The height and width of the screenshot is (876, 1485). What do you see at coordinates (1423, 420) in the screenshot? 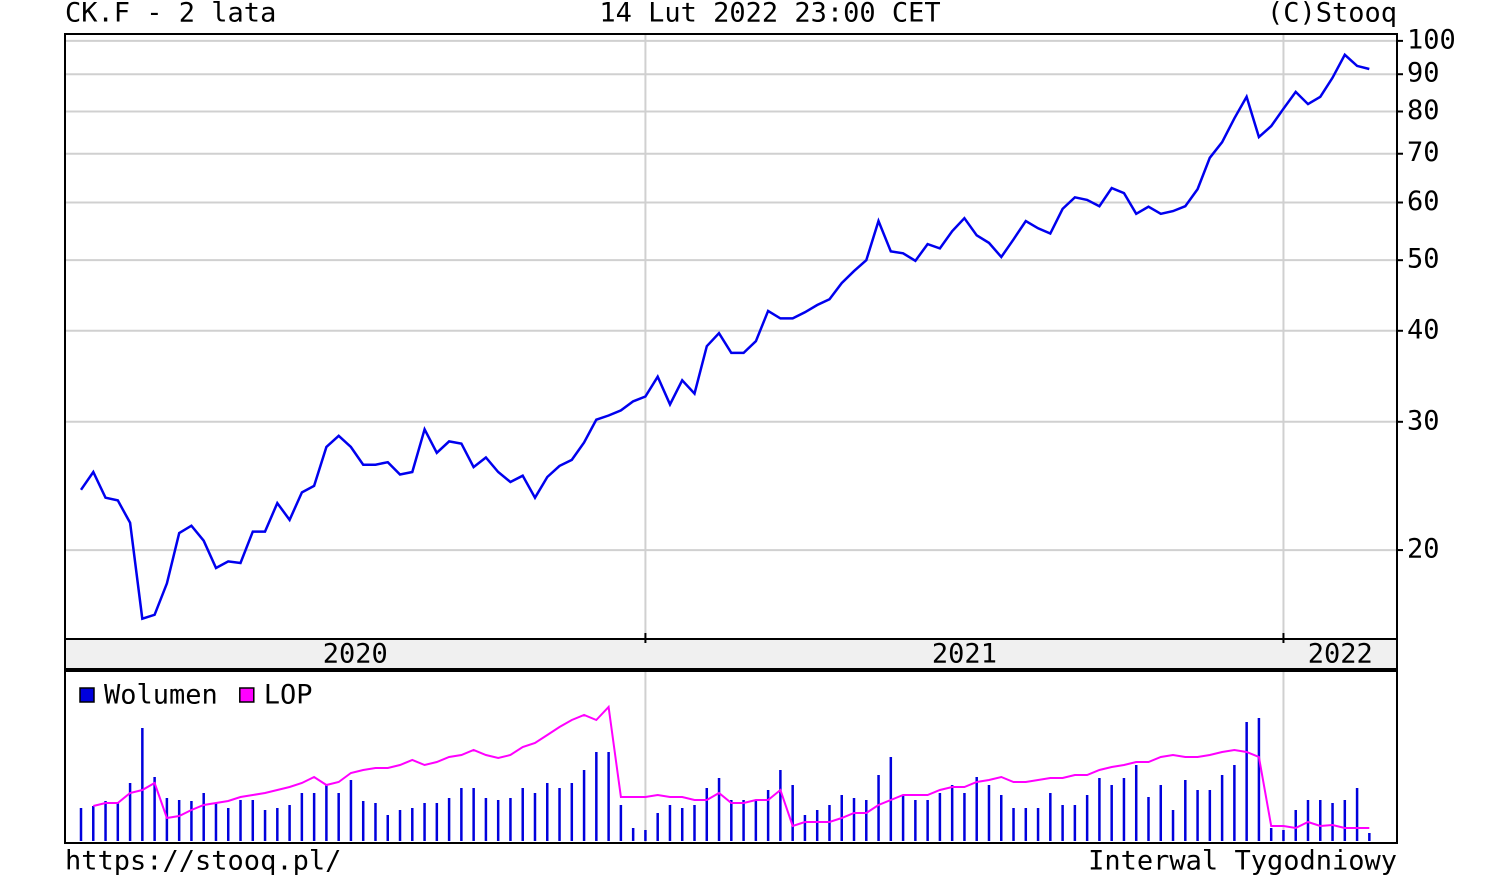
I see `y-tick-label: 30` at bounding box center [1423, 420].